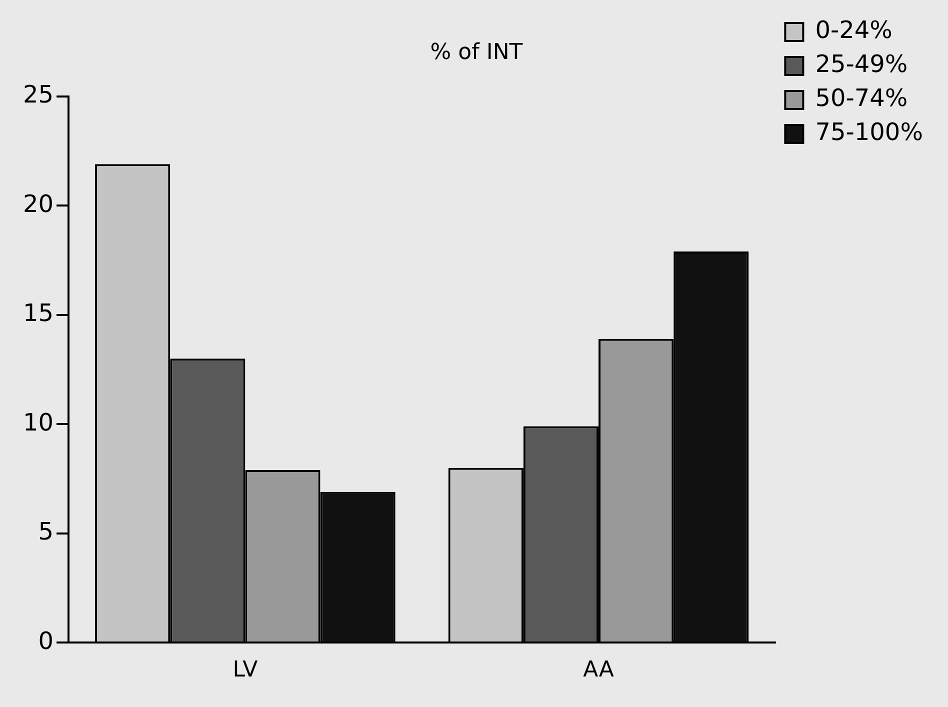 Image resolution: width=948 pixels, height=707 pixels. What do you see at coordinates (853, 30) in the screenshot?
I see `legend-label: 0-24%` at bounding box center [853, 30].